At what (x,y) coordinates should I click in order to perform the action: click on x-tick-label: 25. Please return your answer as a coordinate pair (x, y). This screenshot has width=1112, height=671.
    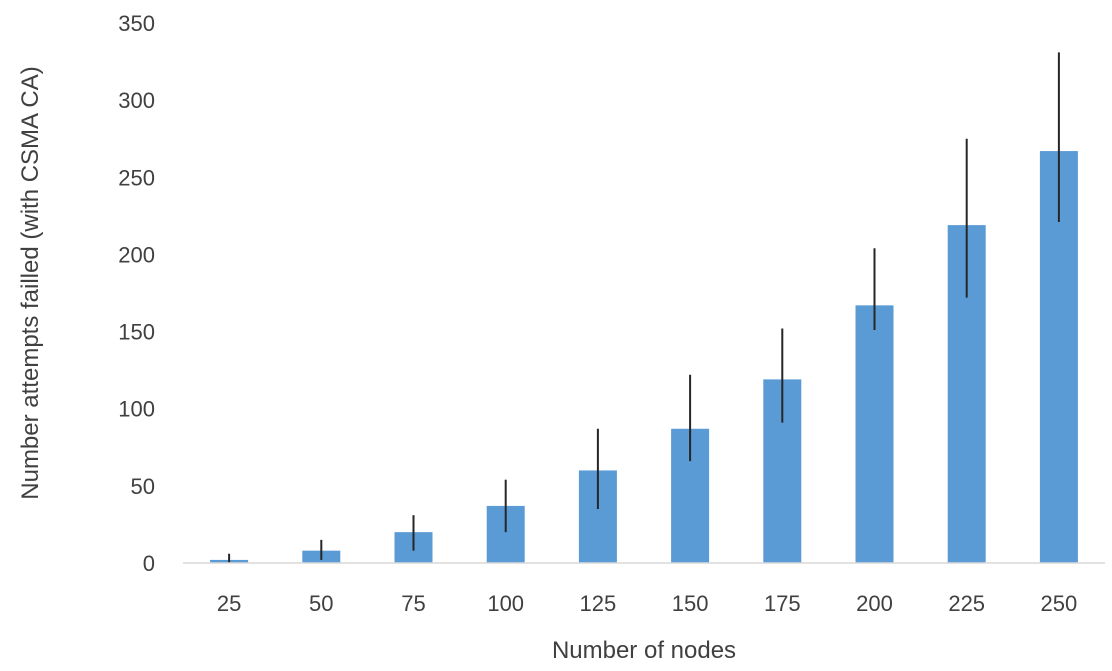
    Looking at the image, I should click on (229, 603).